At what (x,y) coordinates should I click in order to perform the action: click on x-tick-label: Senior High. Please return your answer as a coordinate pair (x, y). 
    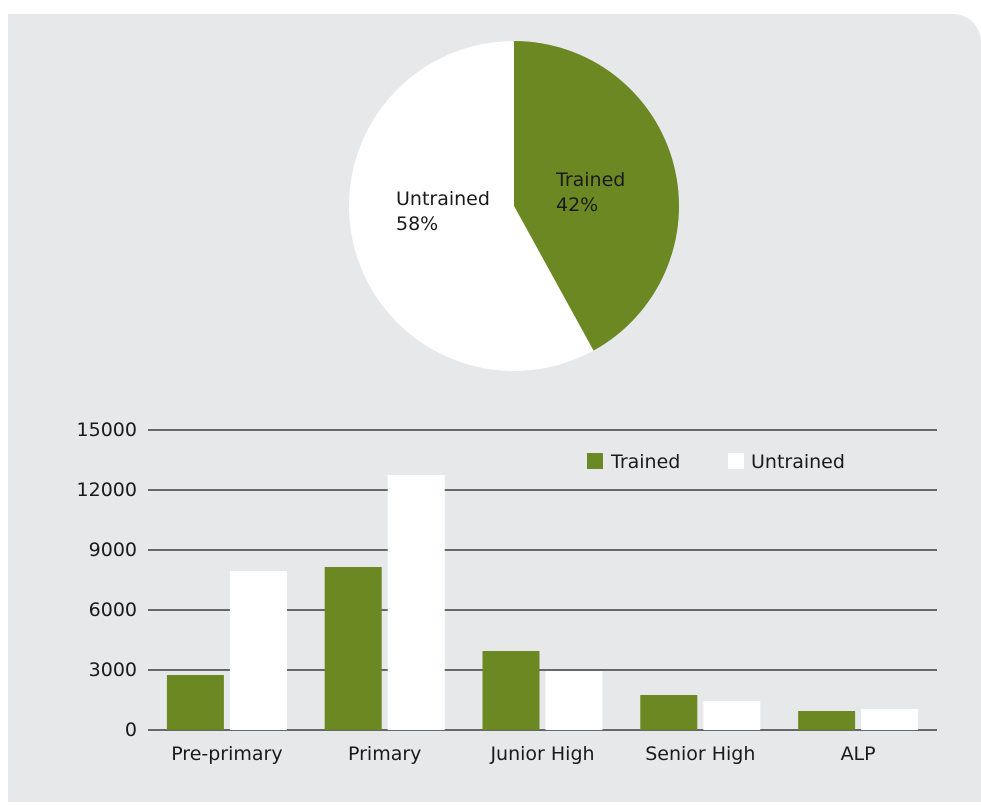
    Looking at the image, I should click on (700, 754).